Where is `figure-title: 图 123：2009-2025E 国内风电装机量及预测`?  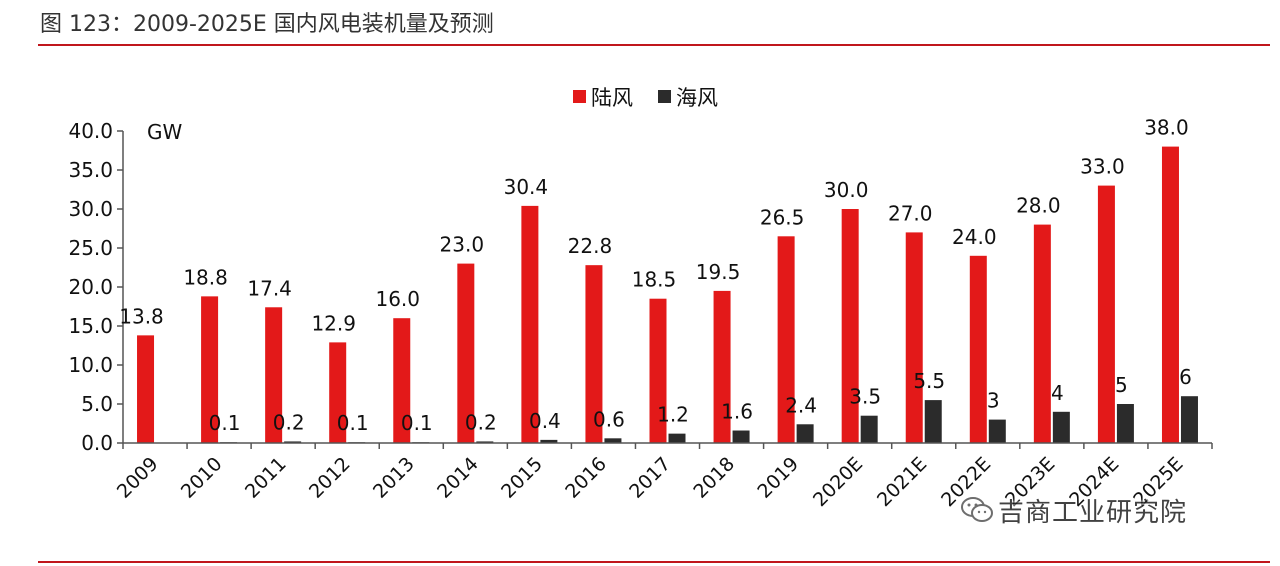
figure-title: 图 123：2009-2025E 国内风电装机量及预测 is located at coordinates (267, 24).